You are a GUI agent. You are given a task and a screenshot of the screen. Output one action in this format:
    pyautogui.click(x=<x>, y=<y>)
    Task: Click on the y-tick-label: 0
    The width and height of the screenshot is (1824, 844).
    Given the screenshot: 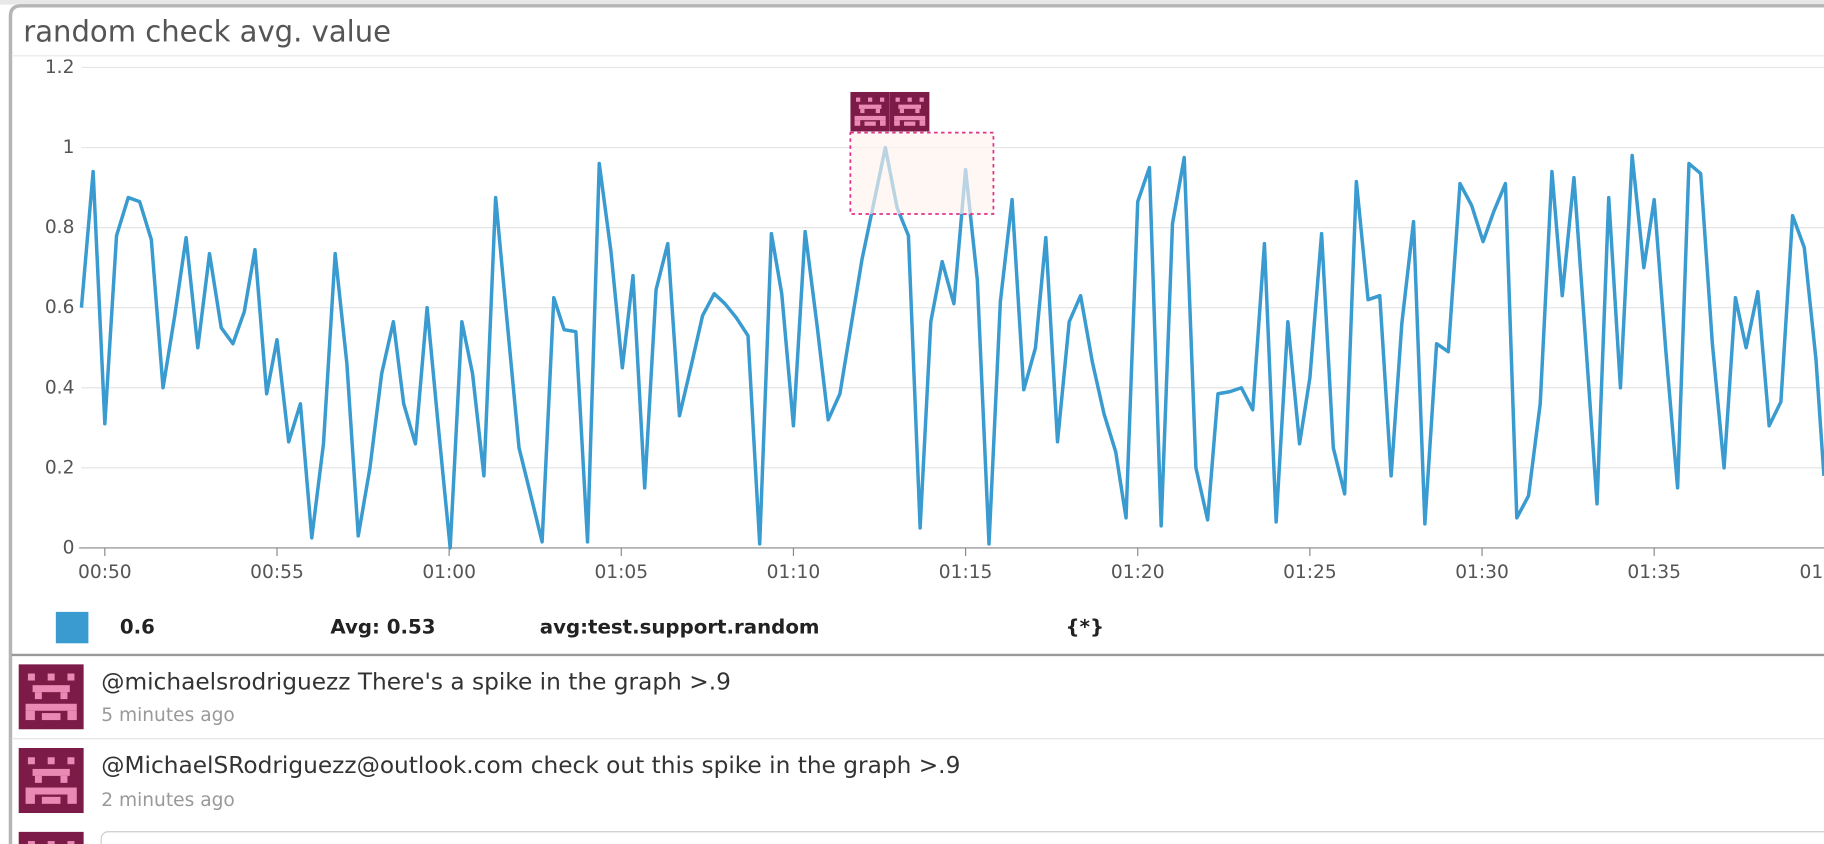 What is the action you would take?
    pyautogui.click(x=69, y=547)
    